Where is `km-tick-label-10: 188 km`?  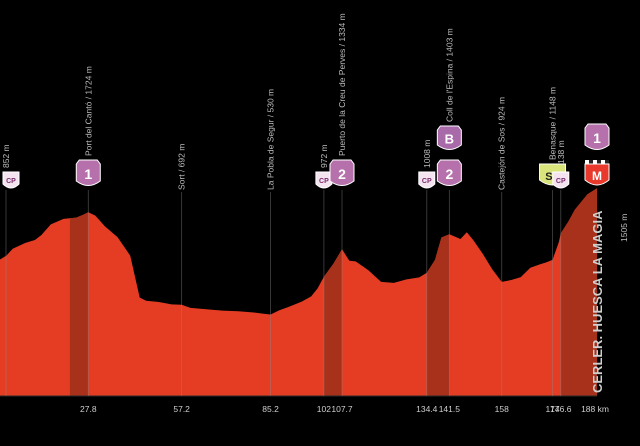
km-tick-label-10: 188 km is located at coordinates (595, 409).